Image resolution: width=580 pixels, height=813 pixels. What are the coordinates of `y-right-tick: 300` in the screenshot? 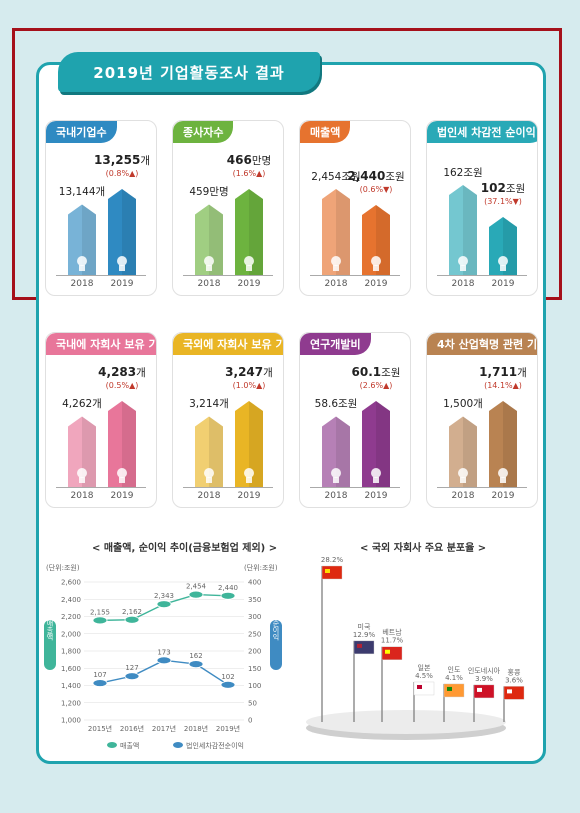 It's located at (254, 617).